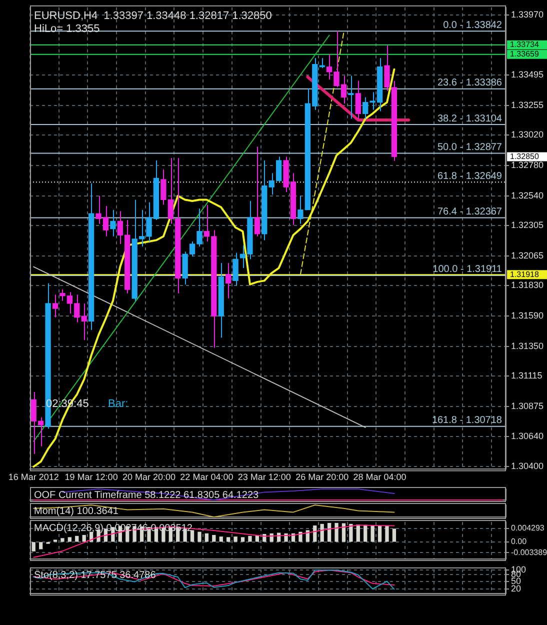  Describe the element at coordinates (470, 212) in the screenshot. I see `annotation: 76.4 - 1.32367` at that location.